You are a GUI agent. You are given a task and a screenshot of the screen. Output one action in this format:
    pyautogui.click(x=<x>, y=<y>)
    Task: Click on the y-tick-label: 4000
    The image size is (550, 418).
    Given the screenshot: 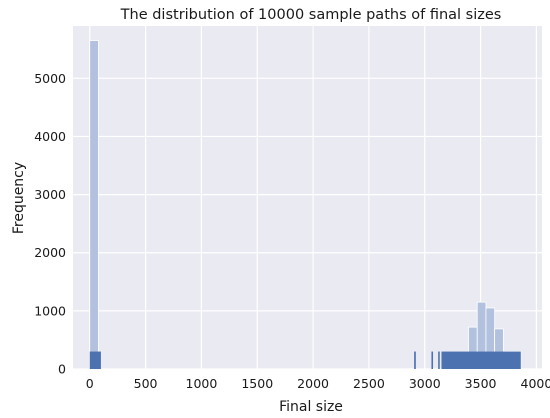 What is the action you would take?
    pyautogui.click(x=50, y=136)
    